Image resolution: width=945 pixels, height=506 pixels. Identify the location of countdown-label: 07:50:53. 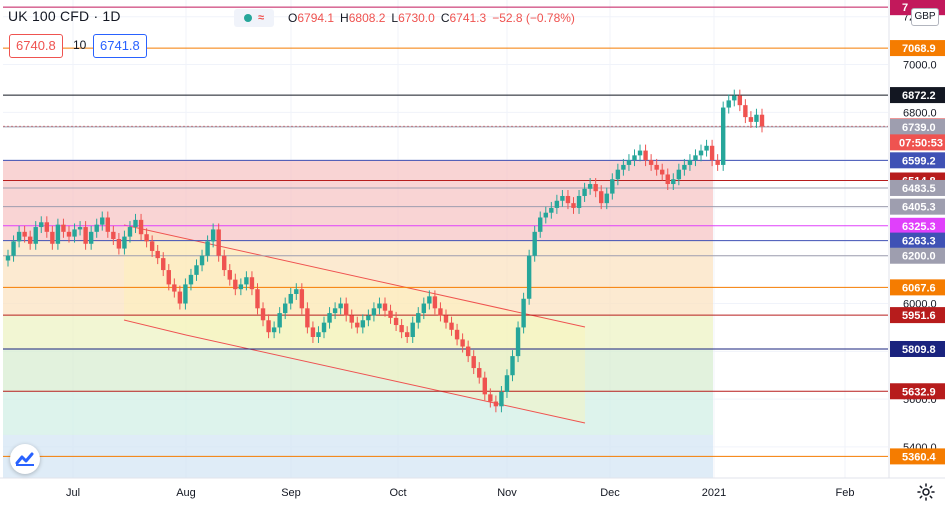
(921, 143).